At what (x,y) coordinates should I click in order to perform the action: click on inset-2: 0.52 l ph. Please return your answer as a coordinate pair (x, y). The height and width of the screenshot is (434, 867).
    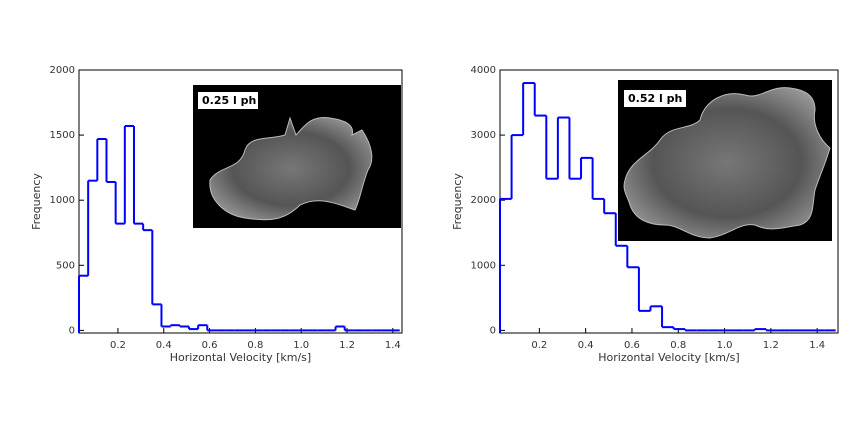
    Looking at the image, I should click on (725, 160).